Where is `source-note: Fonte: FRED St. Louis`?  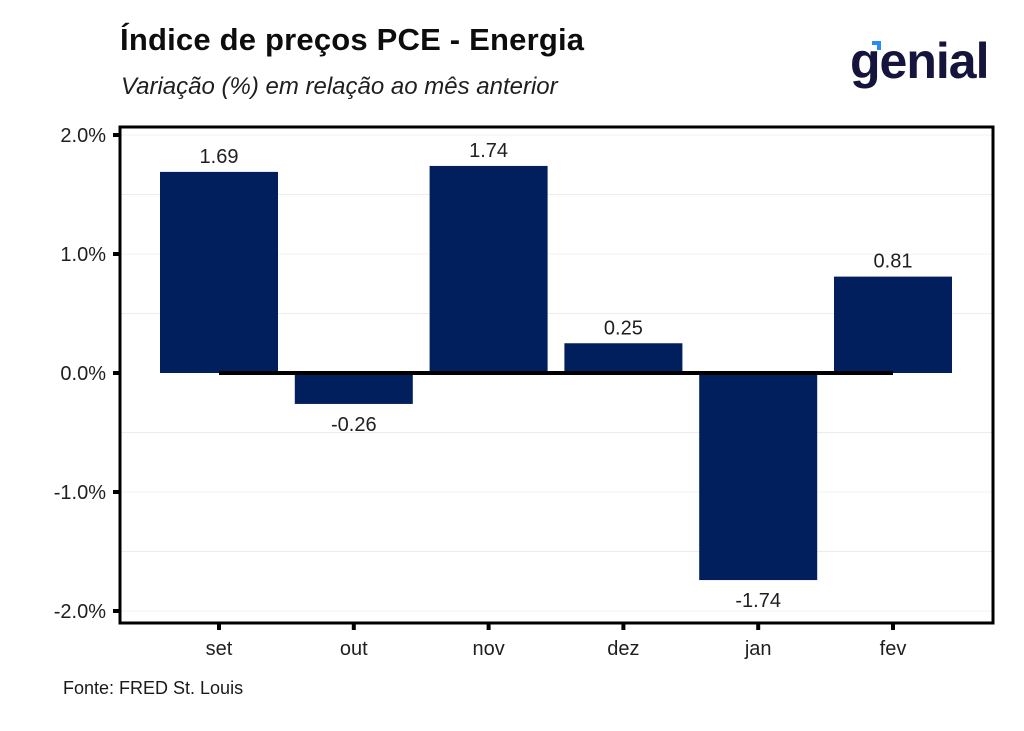 source-note: Fonte: FRED St. Louis is located at coordinates (153, 688).